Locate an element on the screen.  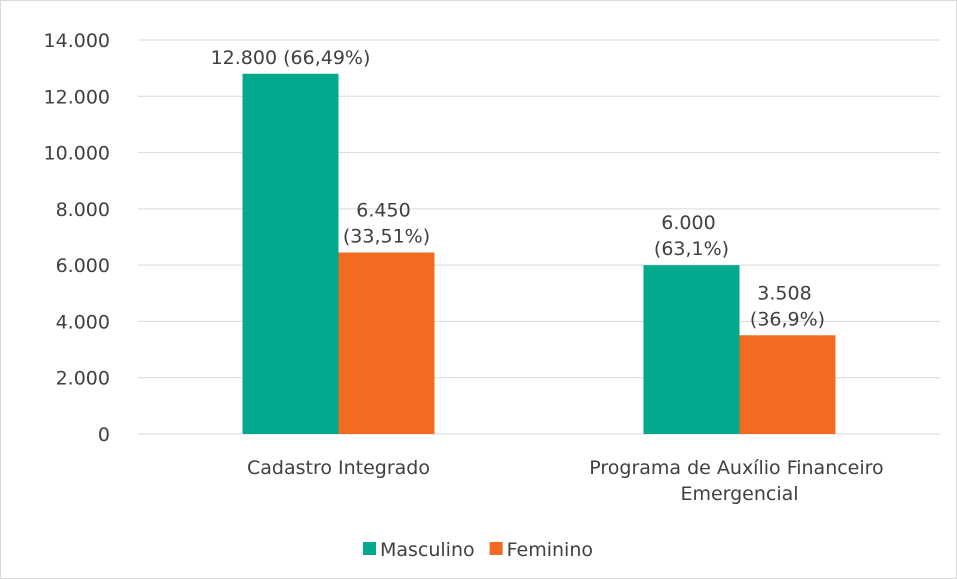
y-tick-label: 2.000 is located at coordinates (83, 379).